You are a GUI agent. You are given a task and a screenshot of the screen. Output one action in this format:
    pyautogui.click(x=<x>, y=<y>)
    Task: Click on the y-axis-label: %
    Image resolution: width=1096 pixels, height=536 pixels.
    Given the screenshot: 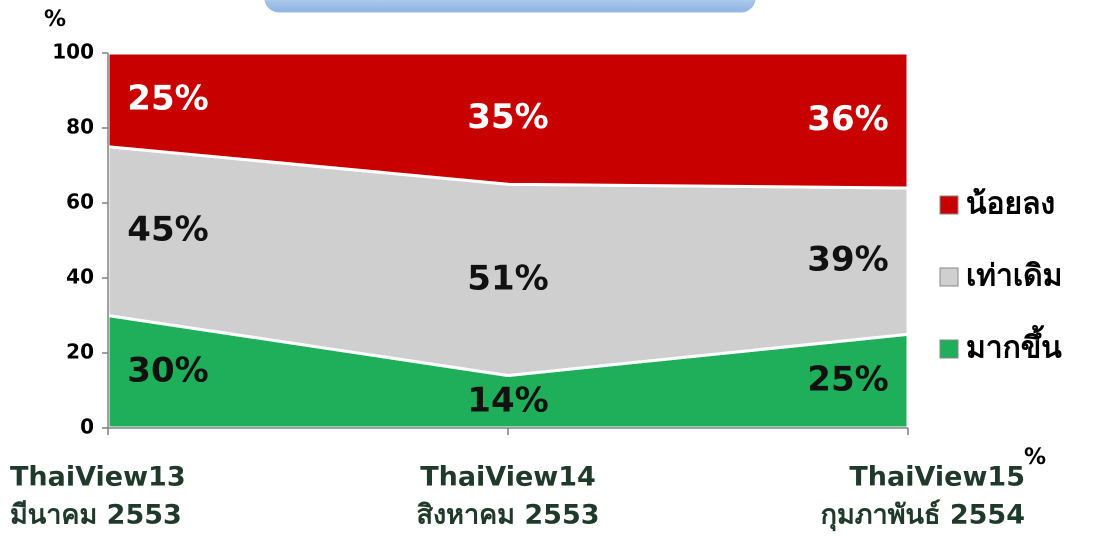 What is the action you would take?
    pyautogui.click(x=55, y=19)
    